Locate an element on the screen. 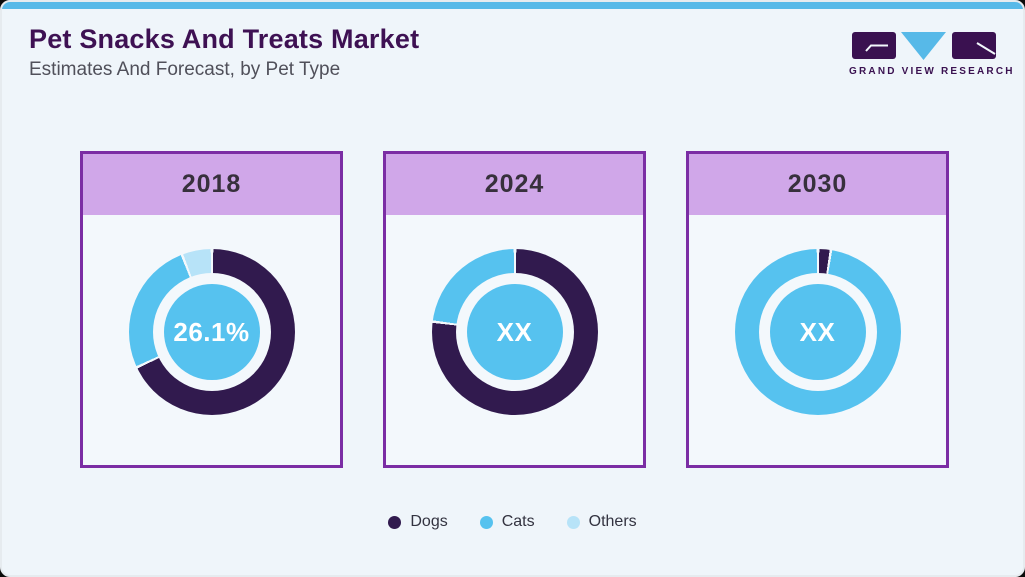  year-label: 2024 is located at coordinates (514, 184).